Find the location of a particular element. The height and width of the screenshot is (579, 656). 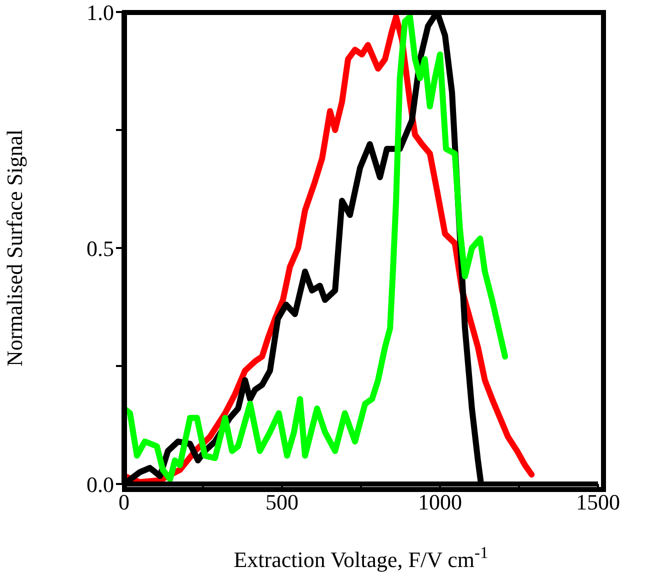

x-tick-label: 1000 is located at coordinates (440, 502).